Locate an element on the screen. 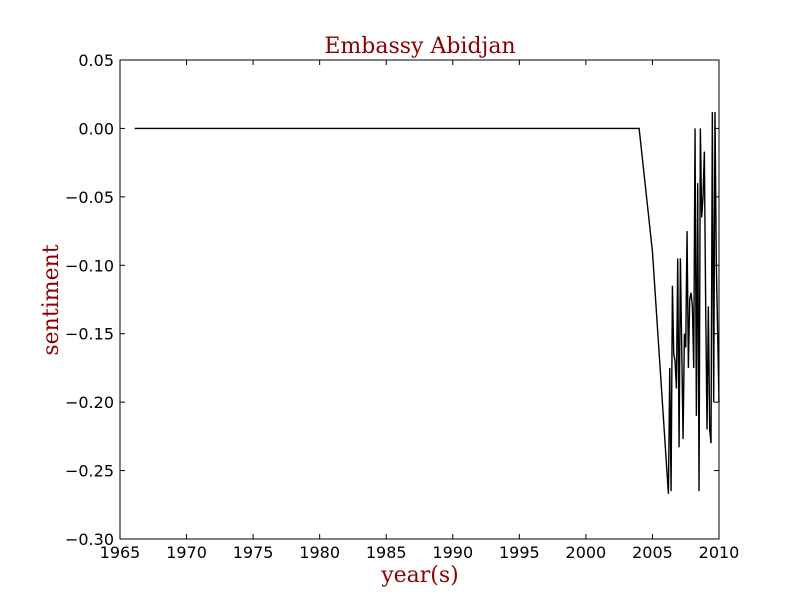 The width and height of the screenshot is (800, 600). y-tick-label: −0.30 is located at coordinates (89, 539).